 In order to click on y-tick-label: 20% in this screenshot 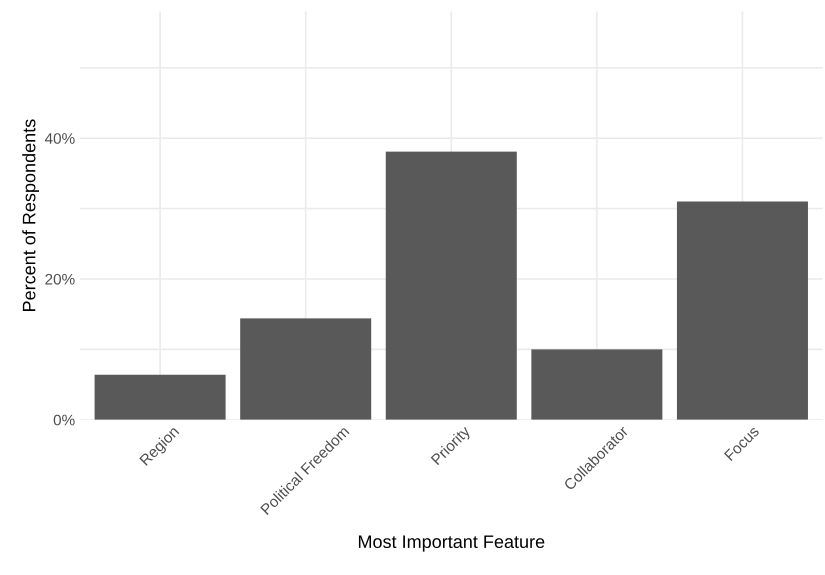, I will do `click(60, 279)`.